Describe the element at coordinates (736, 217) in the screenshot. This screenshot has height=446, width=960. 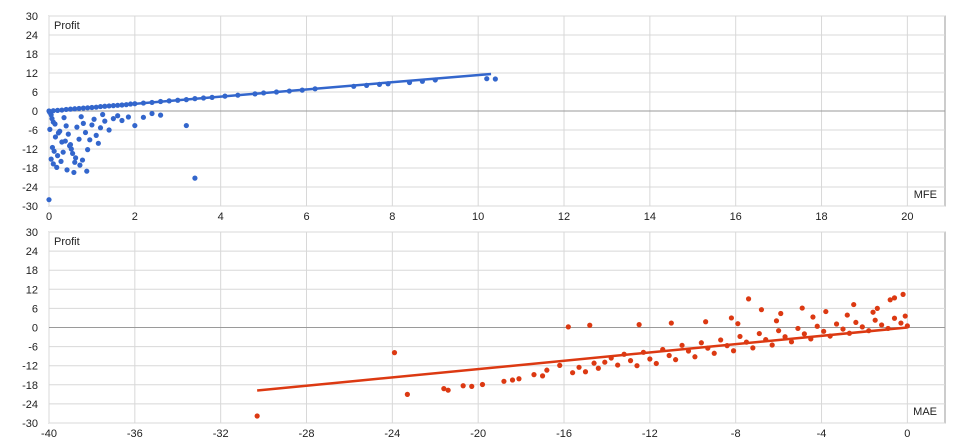
I see `x-tick-label: 16` at that location.